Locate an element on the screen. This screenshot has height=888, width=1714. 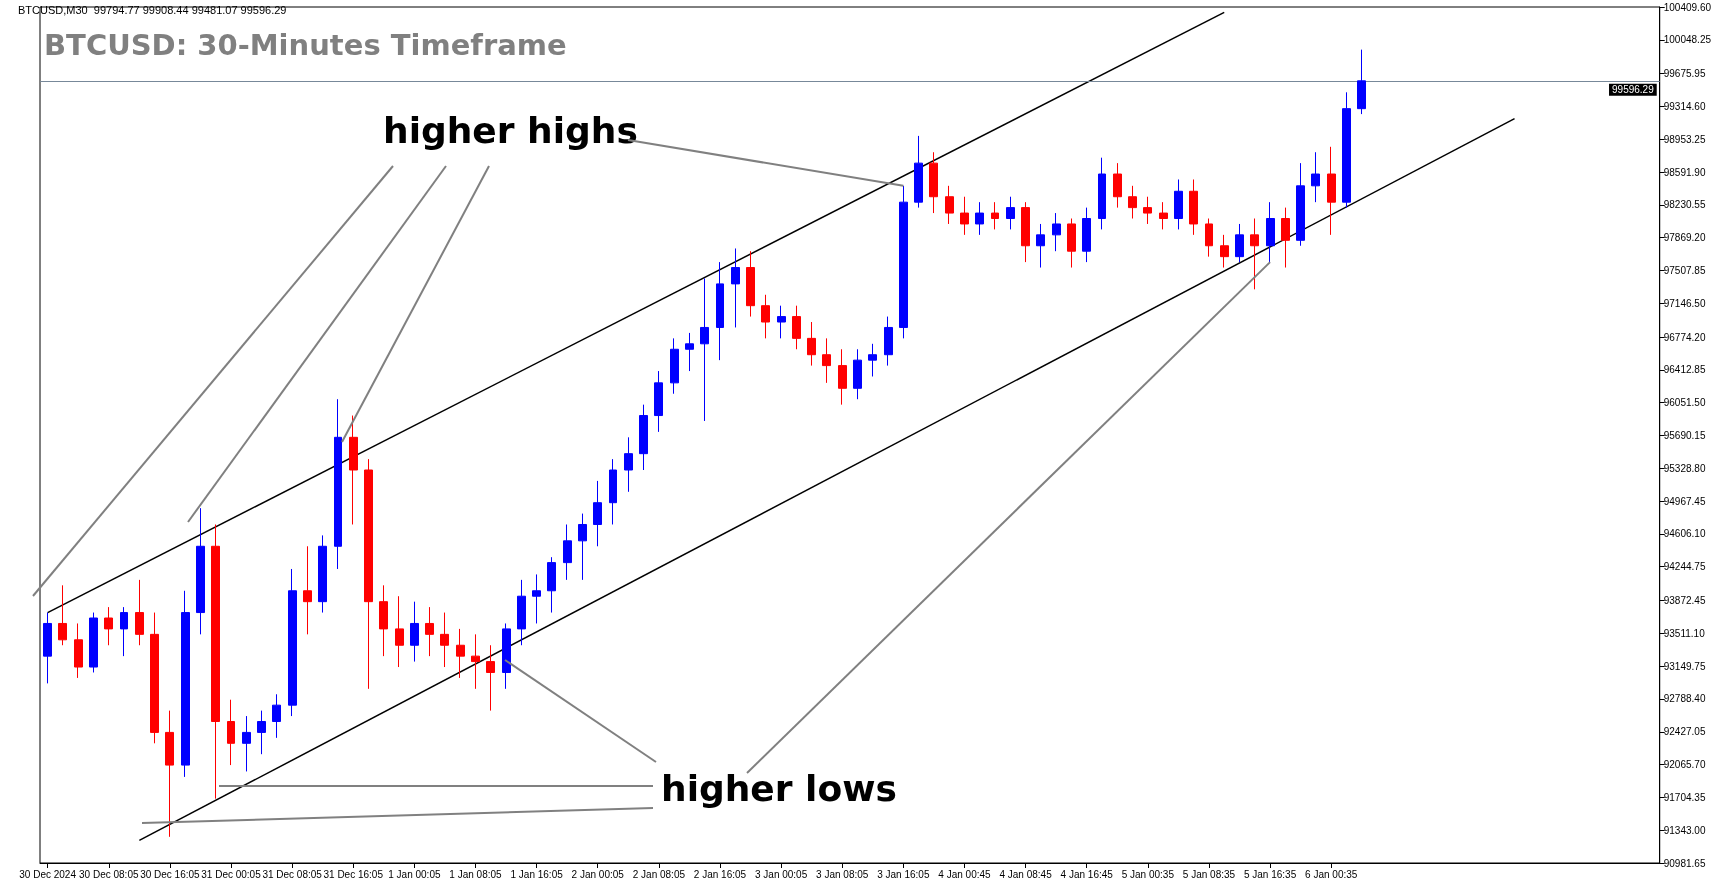
y-tick-label: 96412.85 is located at coordinates (1684, 370).